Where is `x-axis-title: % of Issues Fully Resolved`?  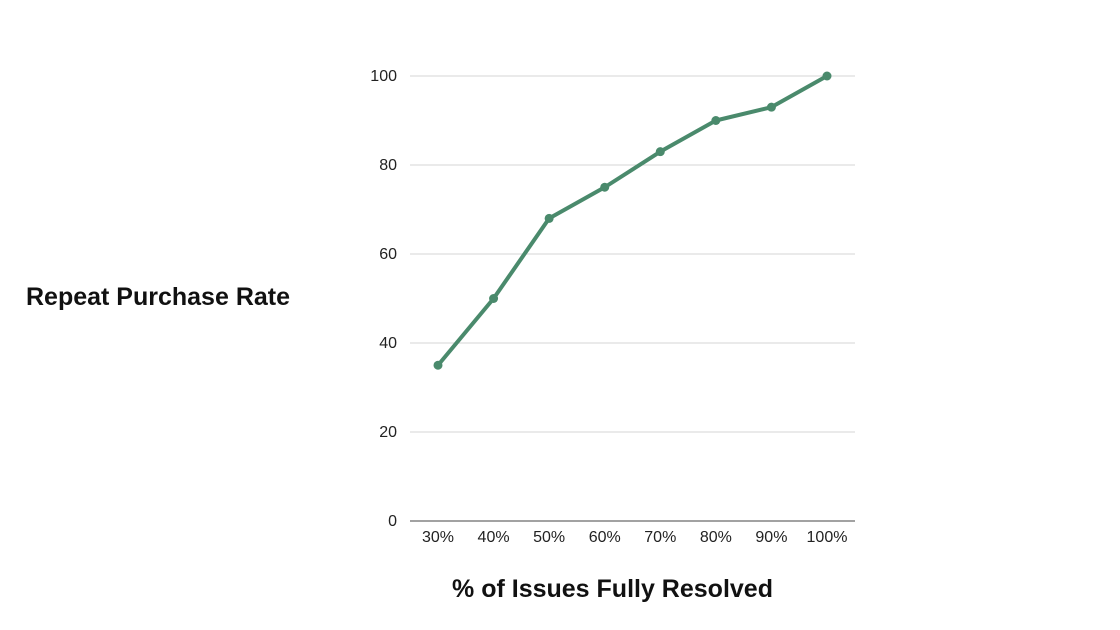 x-axis-title: % of Issues Fully Resolved is located at coordinates (612, 589).